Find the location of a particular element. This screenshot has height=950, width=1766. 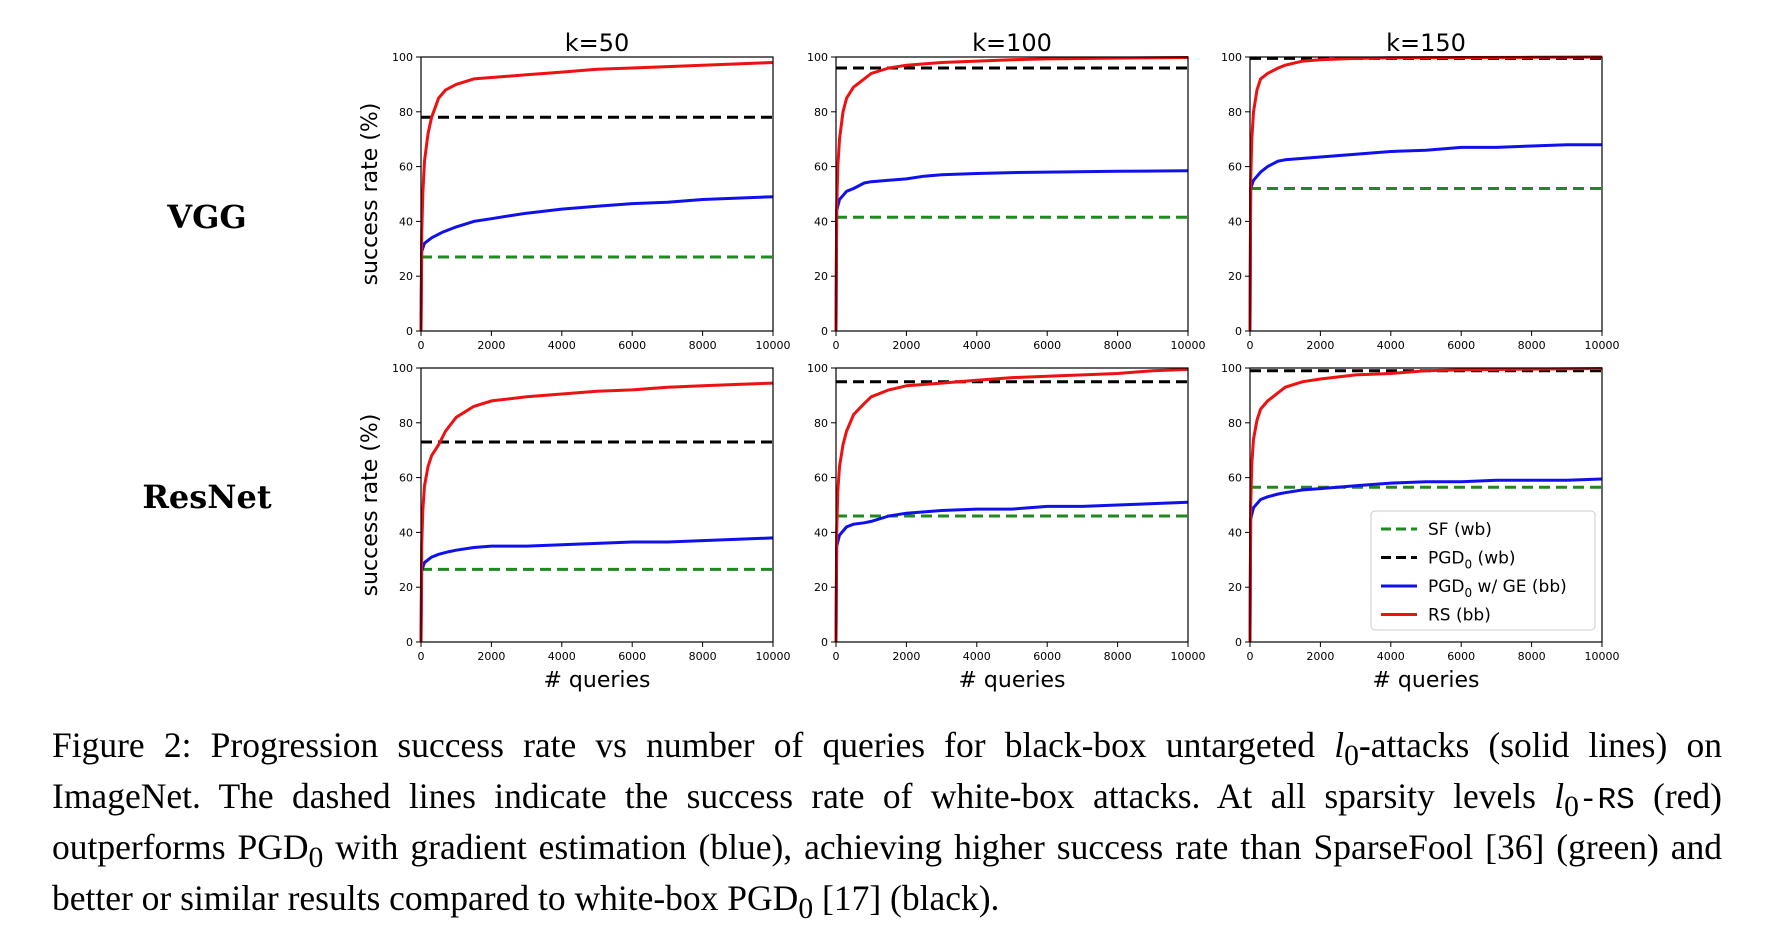

caption-l0-sub: 0 is located at coordinates (1351, 756).